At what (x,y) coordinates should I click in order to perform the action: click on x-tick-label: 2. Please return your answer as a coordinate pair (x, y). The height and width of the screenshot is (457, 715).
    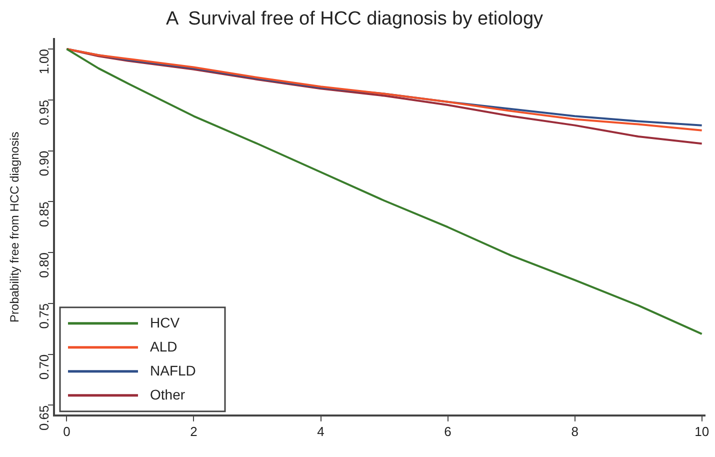
    Looking at the image, I should click on (194, 431).